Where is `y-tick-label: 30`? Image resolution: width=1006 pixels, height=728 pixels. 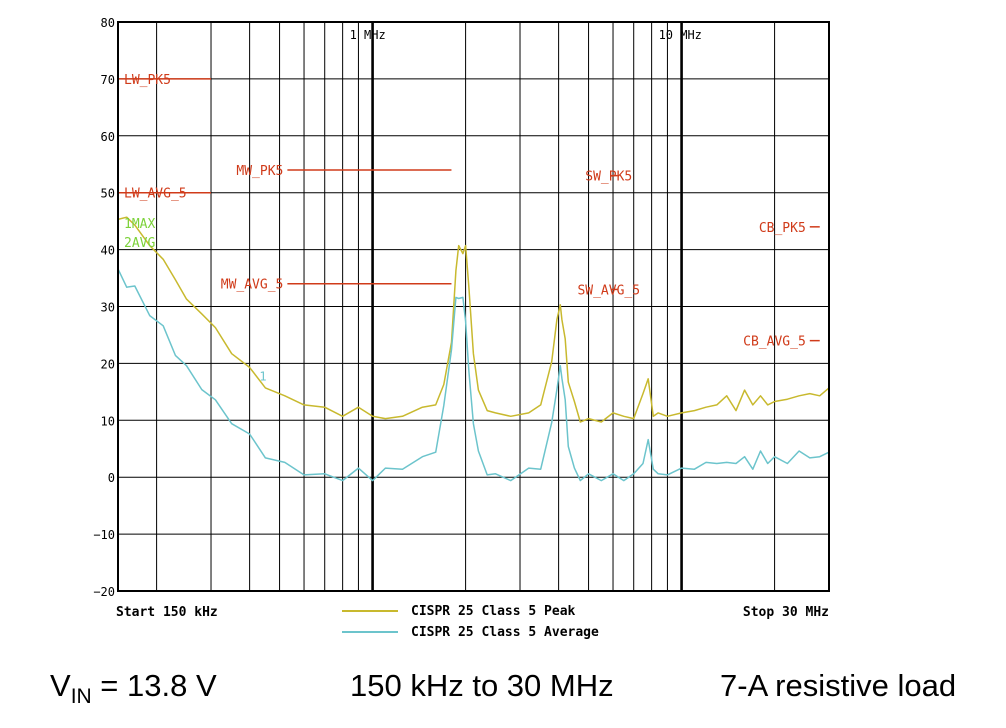
y-tick-label: 30 is located at coordinates (108, 308).